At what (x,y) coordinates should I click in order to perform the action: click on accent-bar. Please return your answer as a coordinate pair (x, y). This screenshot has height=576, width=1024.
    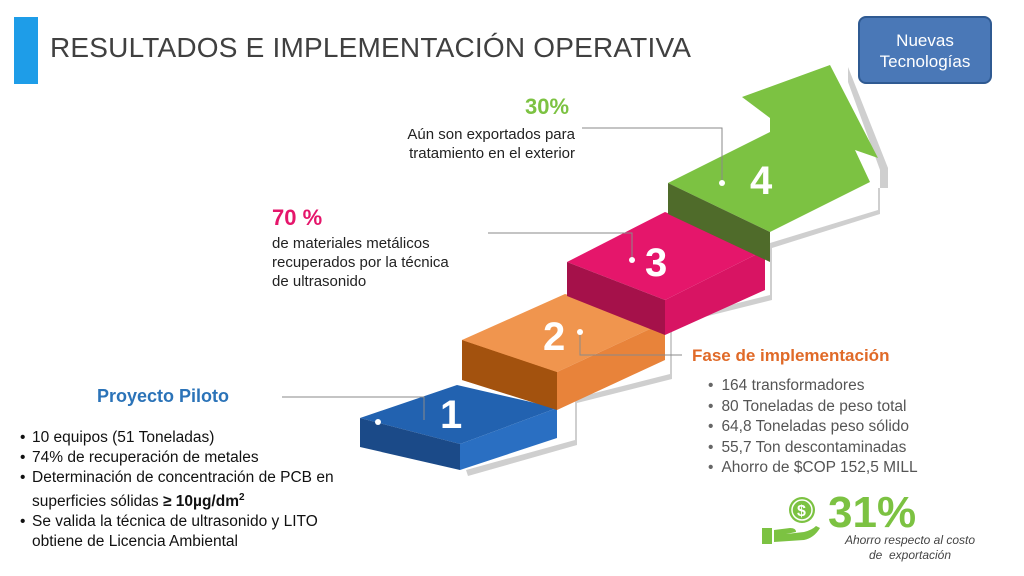
    Looking at the image, I should click on (26, 50).